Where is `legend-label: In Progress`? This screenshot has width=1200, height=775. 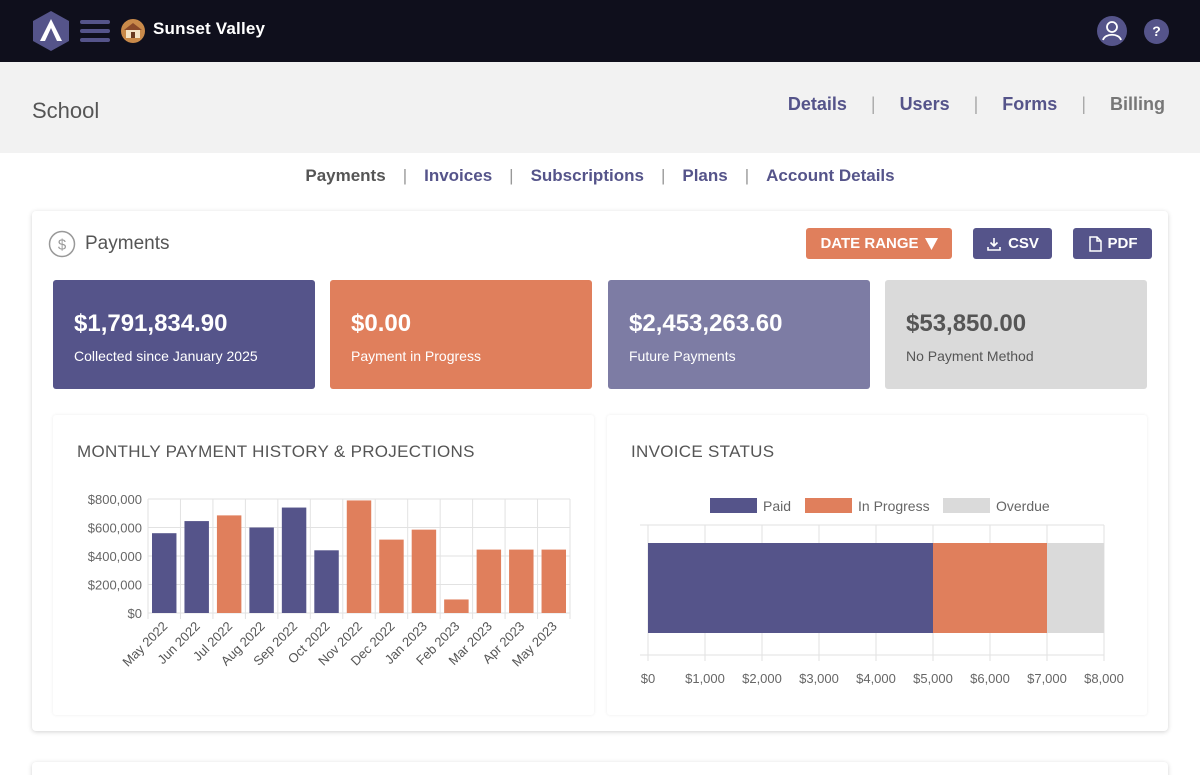
legend-label: In Progress is located at coordinates (894, 506).